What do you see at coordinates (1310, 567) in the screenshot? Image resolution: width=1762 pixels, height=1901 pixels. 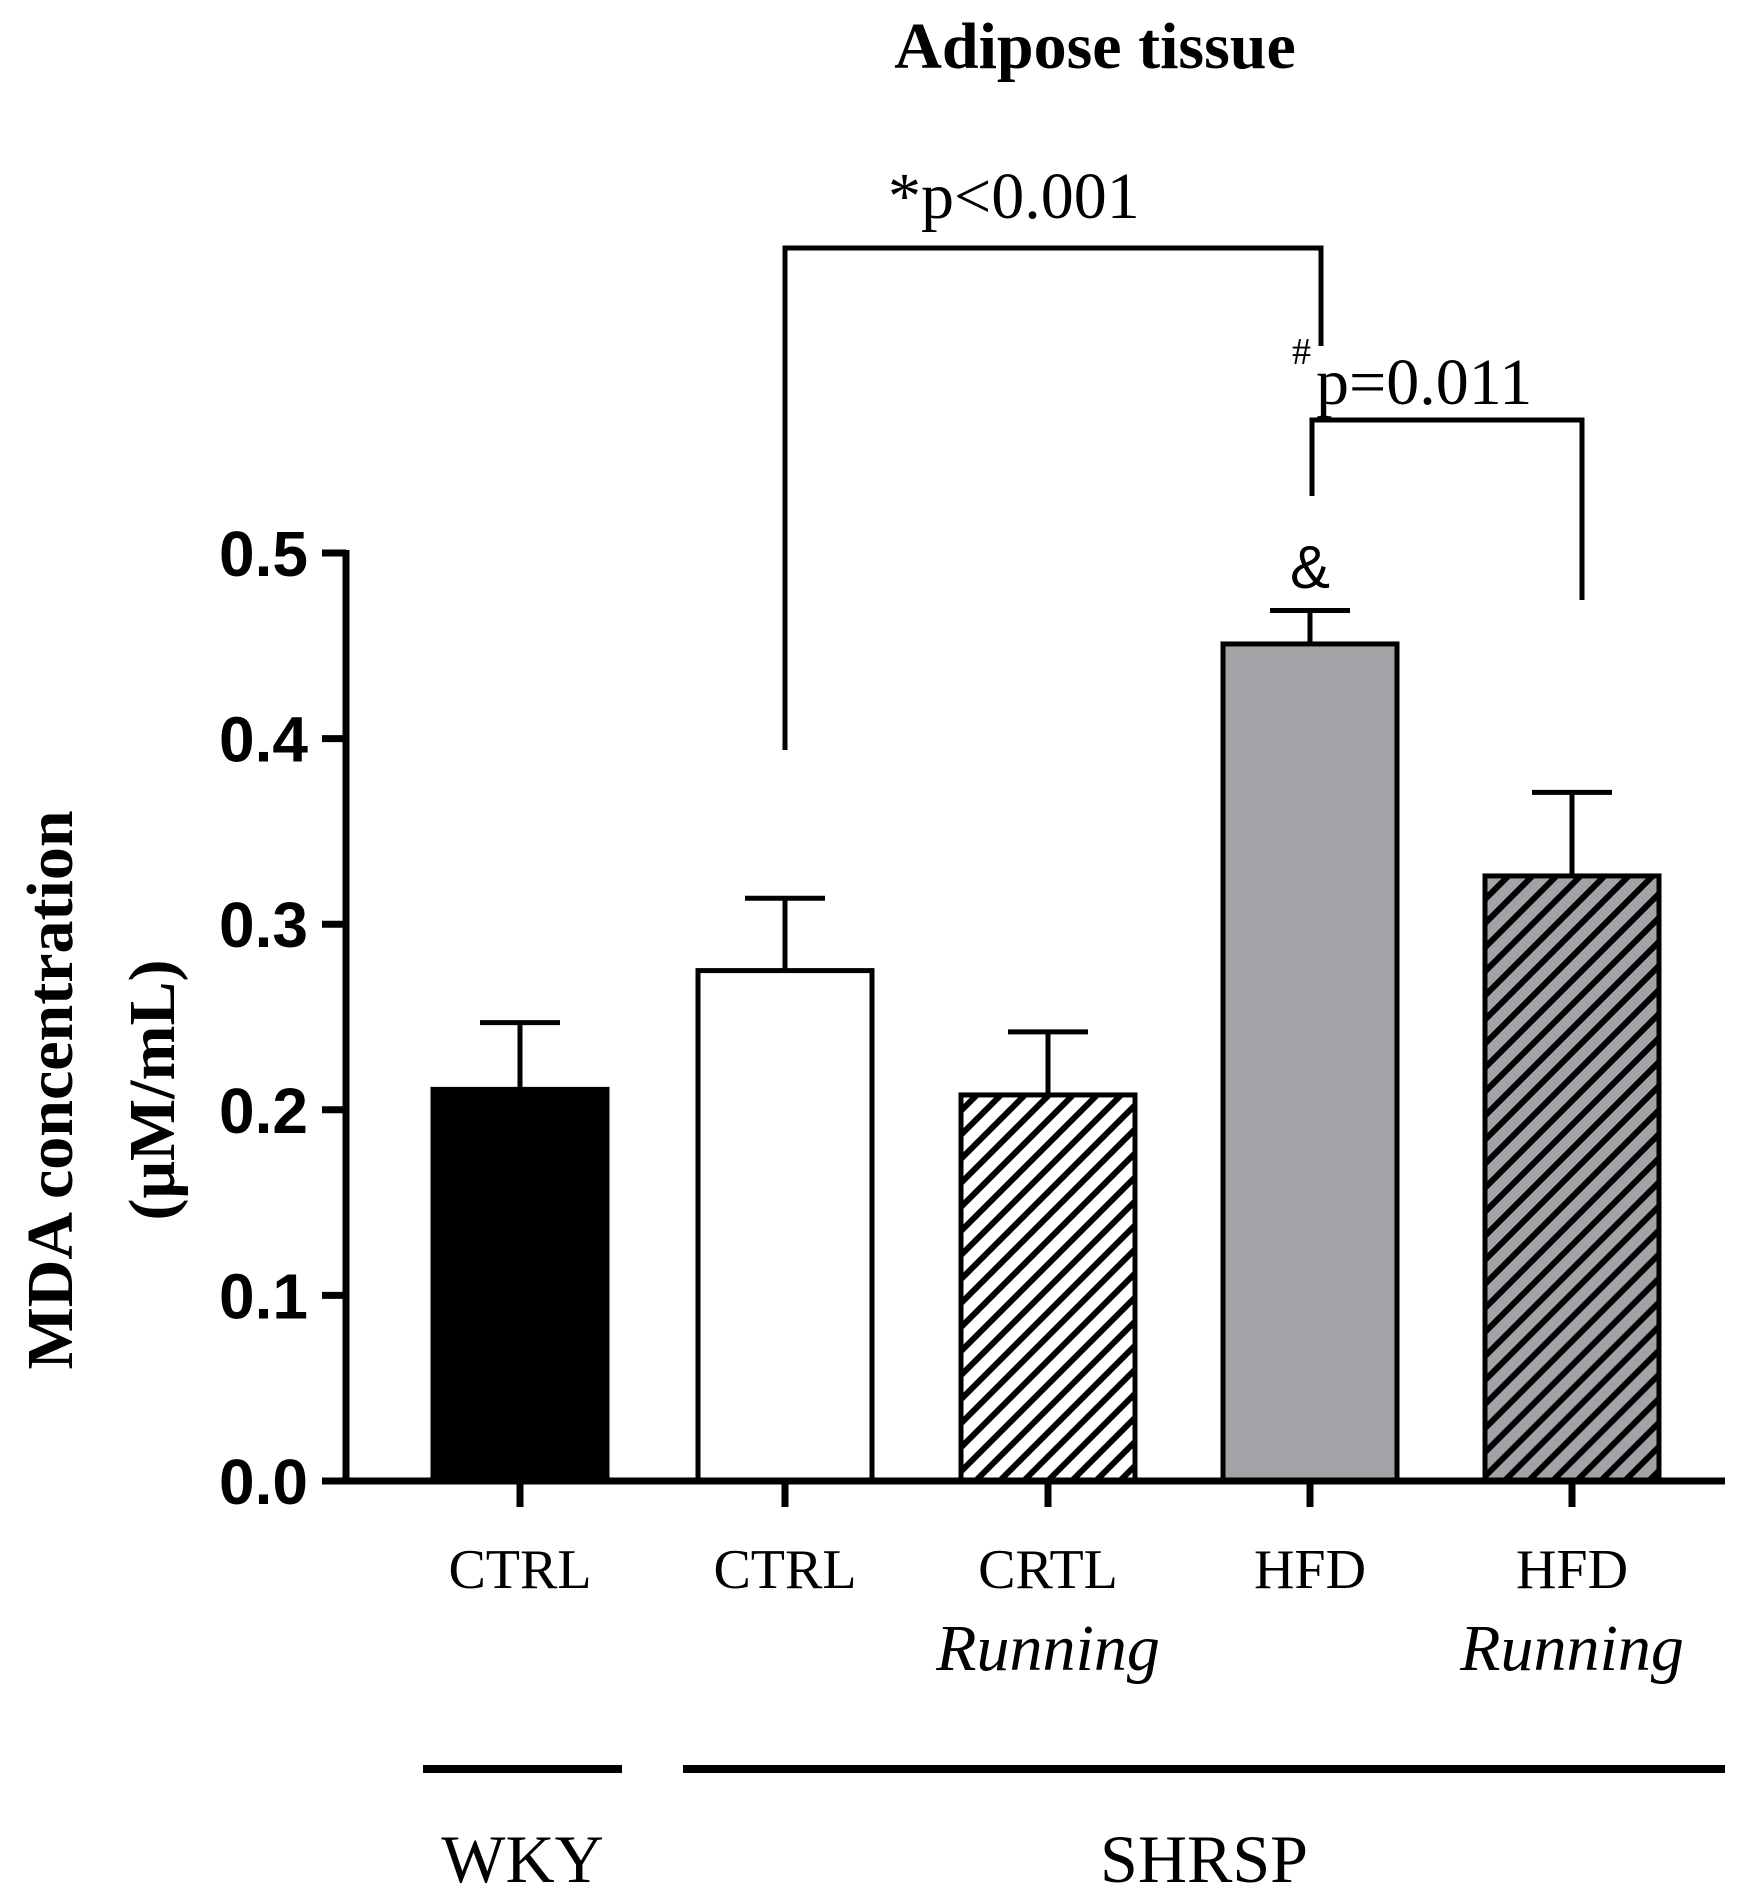 I see `ampersand-marker: &` at bounding box center [1310, 567].